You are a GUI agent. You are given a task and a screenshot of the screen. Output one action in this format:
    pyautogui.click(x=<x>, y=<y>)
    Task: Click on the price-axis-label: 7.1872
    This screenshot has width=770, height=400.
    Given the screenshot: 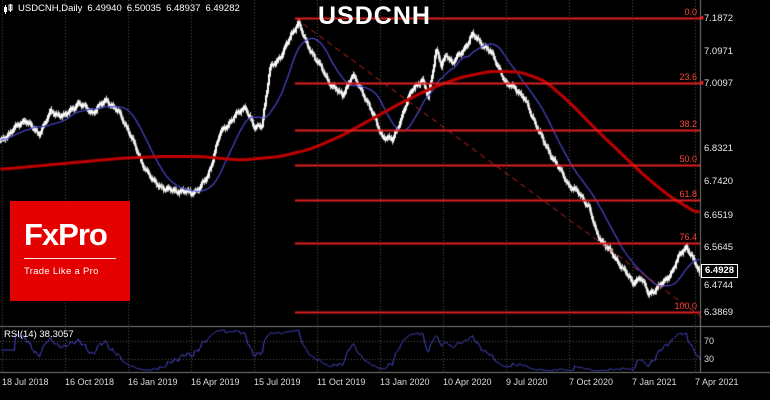 What is the action you would take?
    pyautogui.click(x=719, y=18)
    